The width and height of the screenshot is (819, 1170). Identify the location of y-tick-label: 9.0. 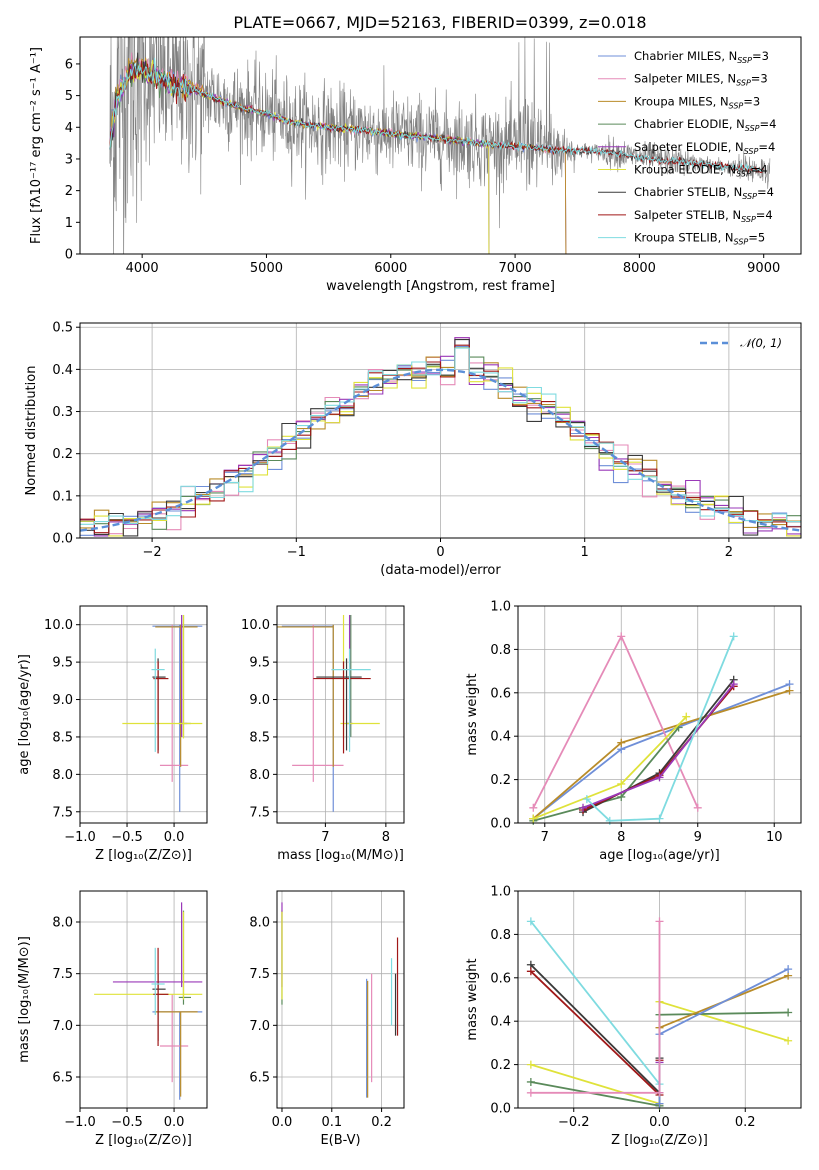
(62, 700).